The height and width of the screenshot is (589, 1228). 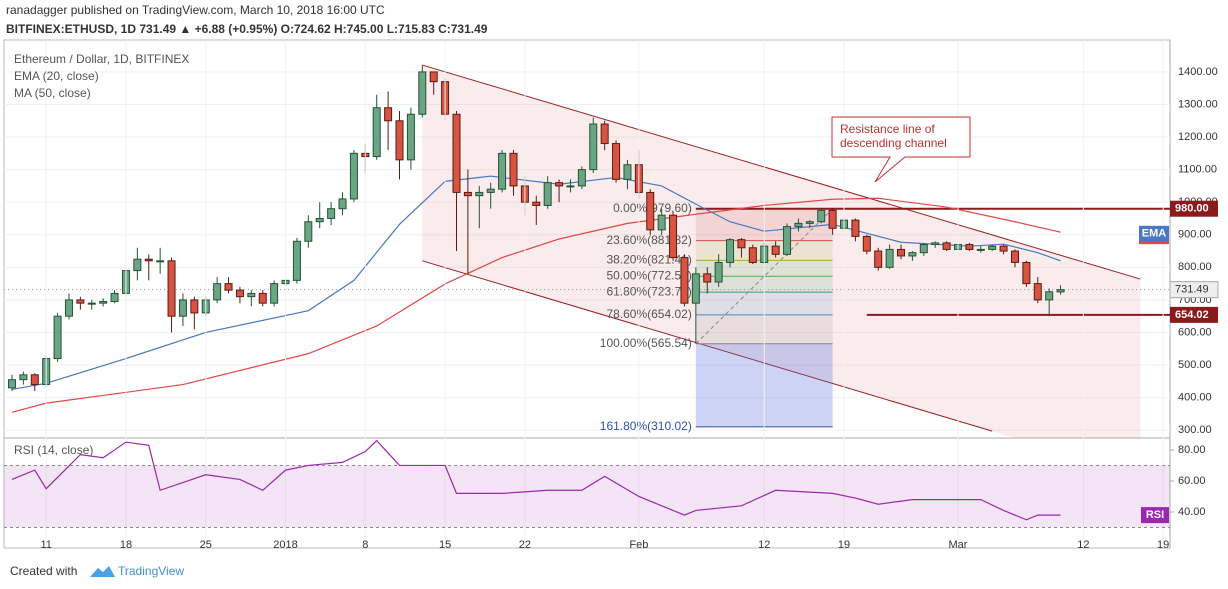 I want to click on annotation-box, so click(x=901, y=149).